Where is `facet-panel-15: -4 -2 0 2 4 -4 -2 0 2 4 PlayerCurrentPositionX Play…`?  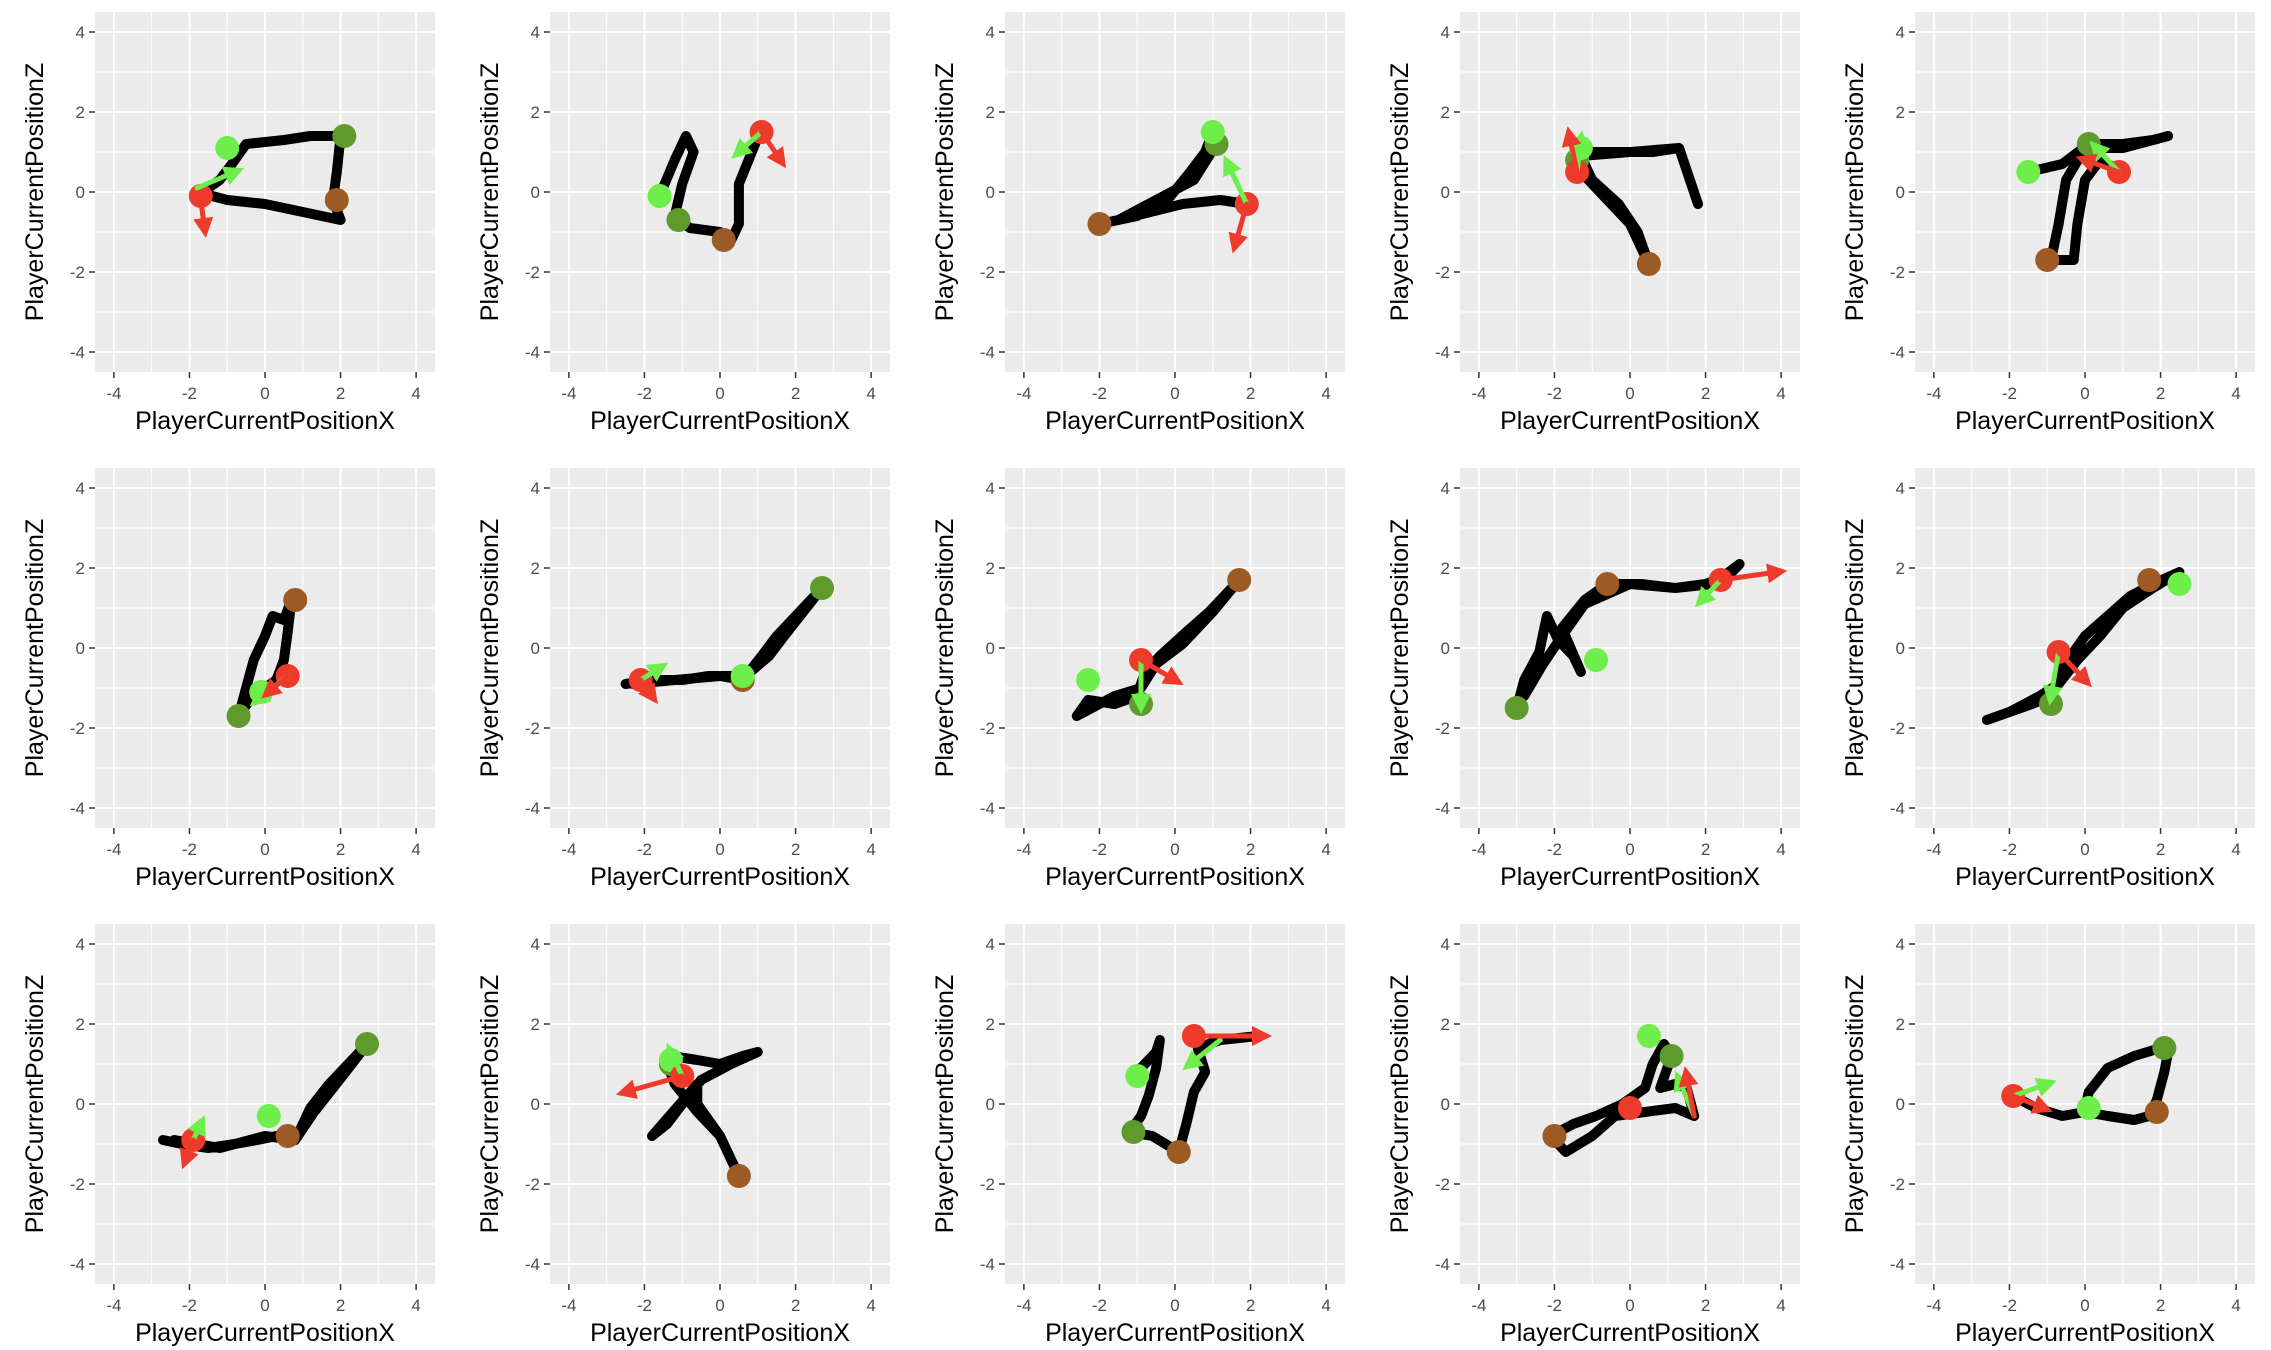 facet-panel-15: -4 -2 0 2 4 -4 -2 0 2 4 PlayerCurrentPositionX Play… is located at coordinates (2048, 1135).